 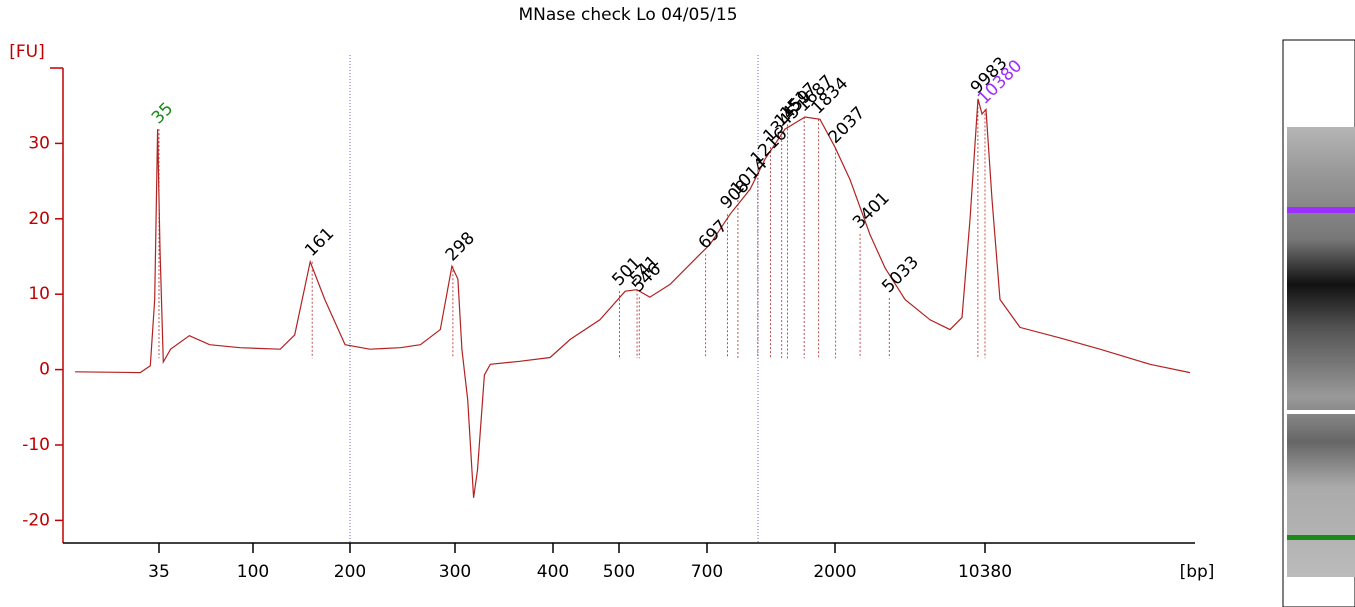 I want to click on y-tick-label: -10, so click(x=36, y=445).